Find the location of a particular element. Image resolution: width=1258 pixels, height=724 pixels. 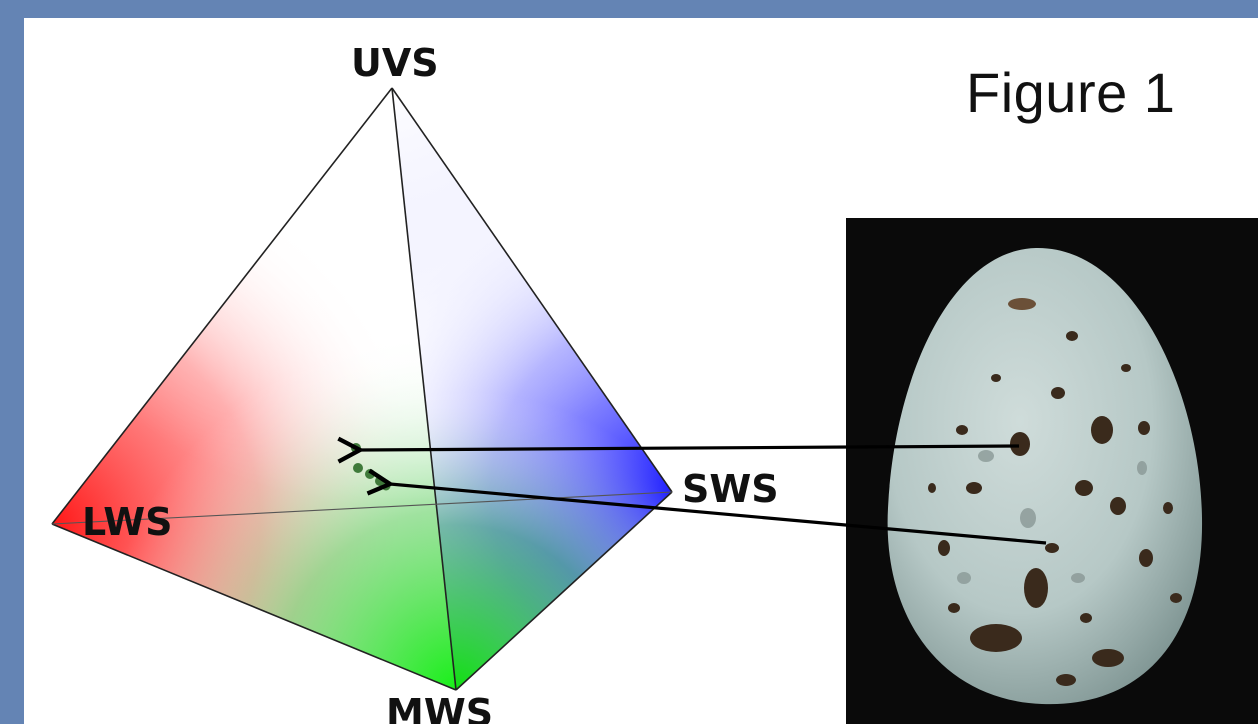

point-background is located at coordinates (358, 468).